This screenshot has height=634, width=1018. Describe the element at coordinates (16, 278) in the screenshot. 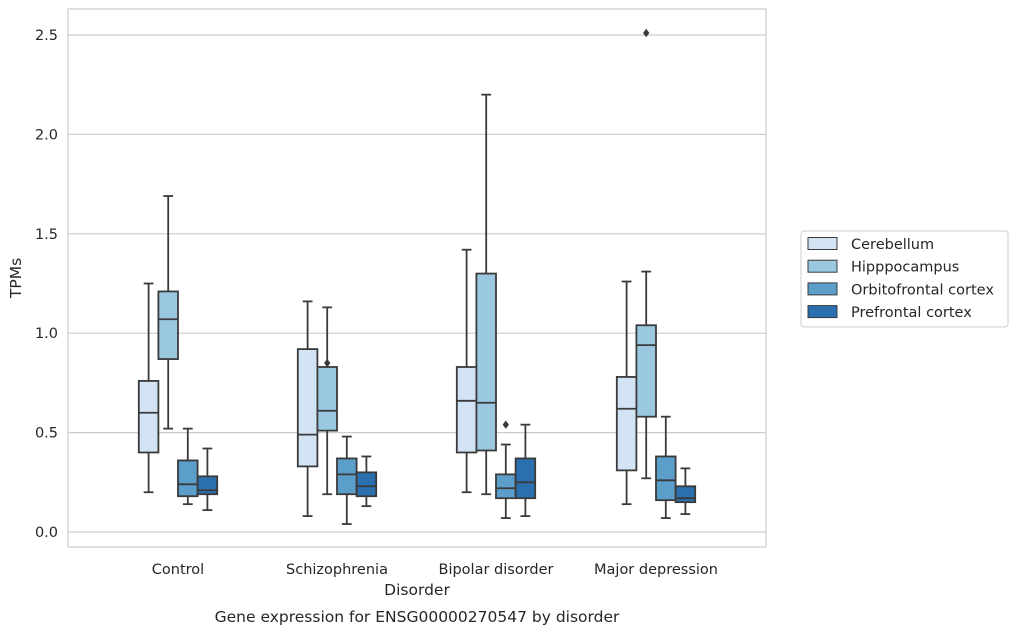

I see `y-axis-label: TPMs` at that location.